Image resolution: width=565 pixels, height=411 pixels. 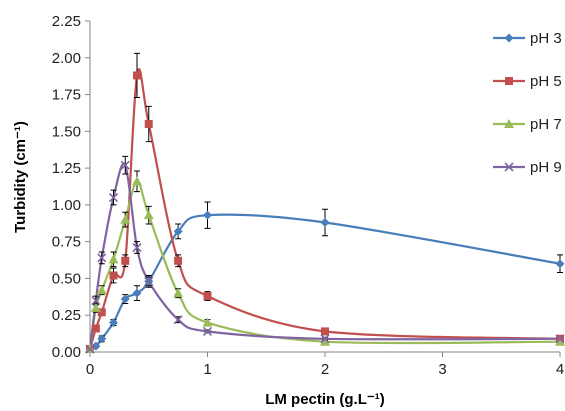 I want to click on x-tick-label: 2, so click(x=325, y=369).